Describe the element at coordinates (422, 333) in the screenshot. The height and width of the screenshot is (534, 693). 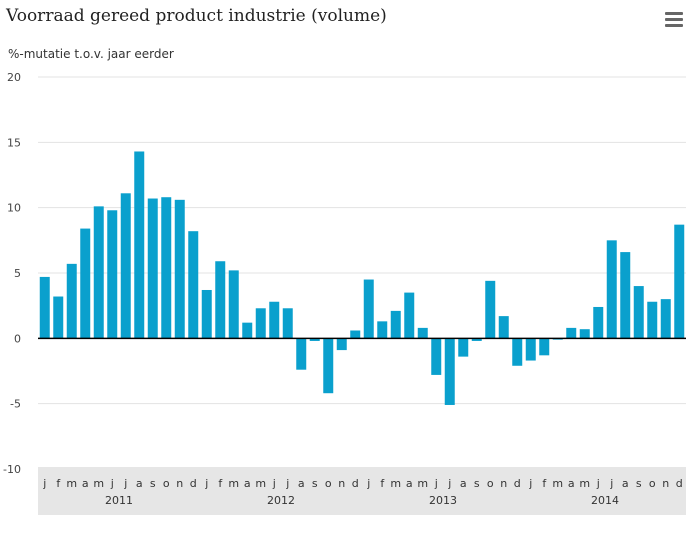
I see `bar-2013-05: 2013-05: 0.8` at that location.